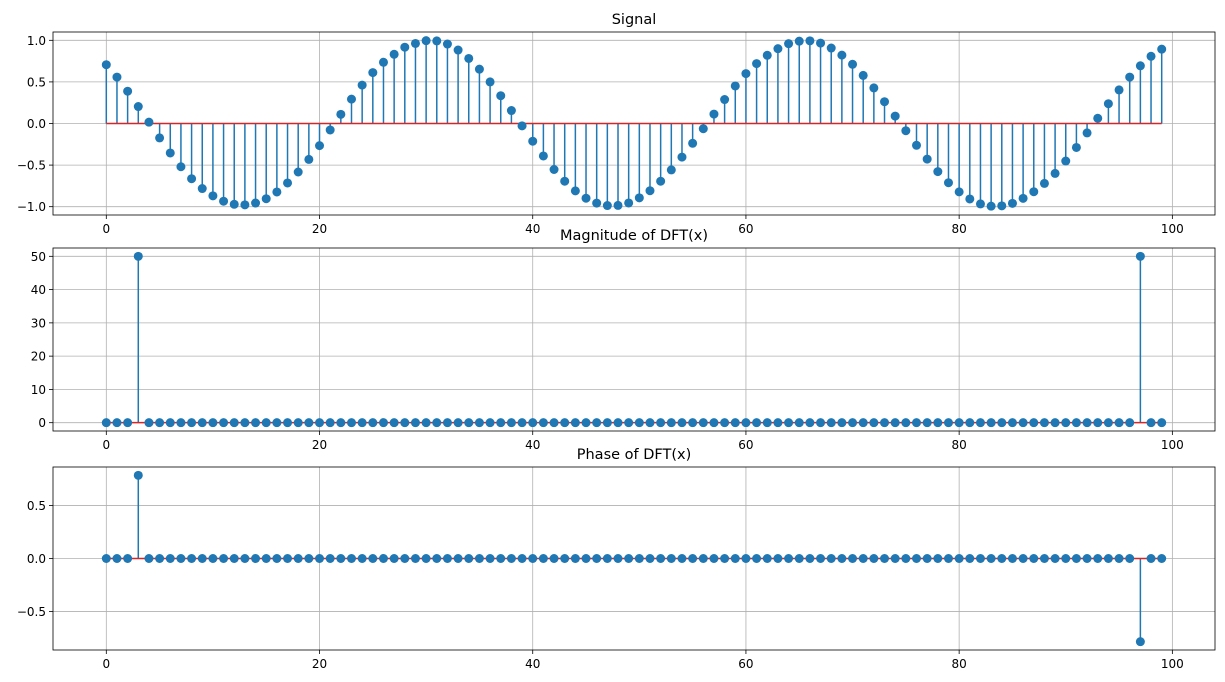  Describe the element at coordinates (38, 323) in the screenshot. I see `y-tick-label: 30` at that location.